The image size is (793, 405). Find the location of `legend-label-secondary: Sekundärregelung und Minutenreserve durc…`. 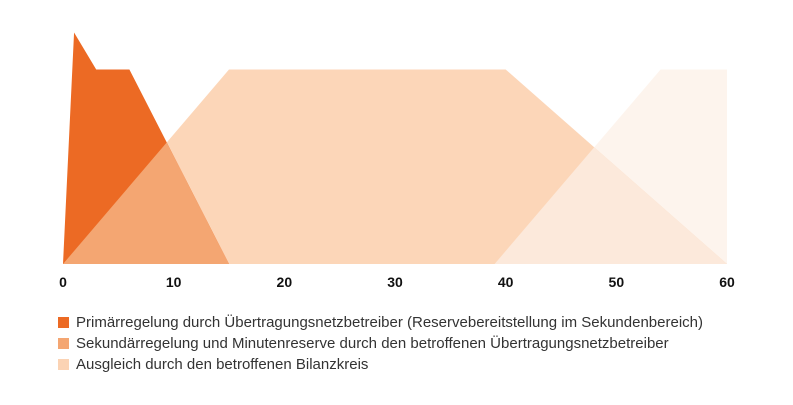

legend-label-secondary: Sekundärregelung und Minutenreserve durc… is located at coordinates (372, 343).